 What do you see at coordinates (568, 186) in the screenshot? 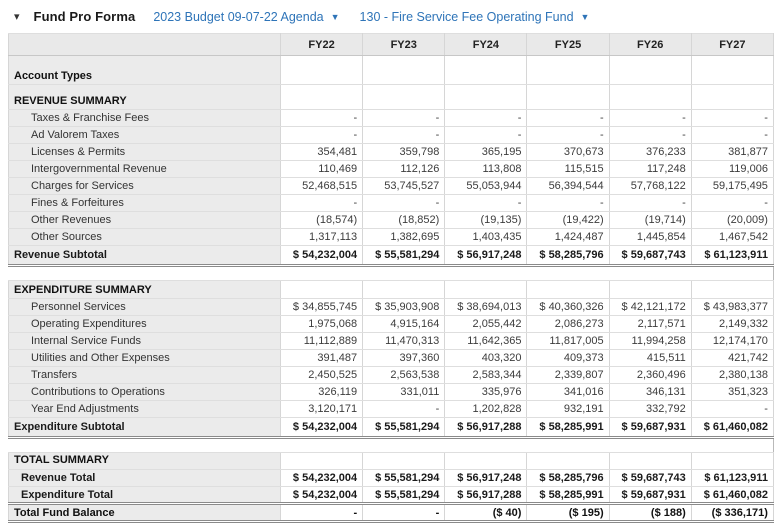
I see `value-cell: 56,394,544` at bounding box center [568, 186].